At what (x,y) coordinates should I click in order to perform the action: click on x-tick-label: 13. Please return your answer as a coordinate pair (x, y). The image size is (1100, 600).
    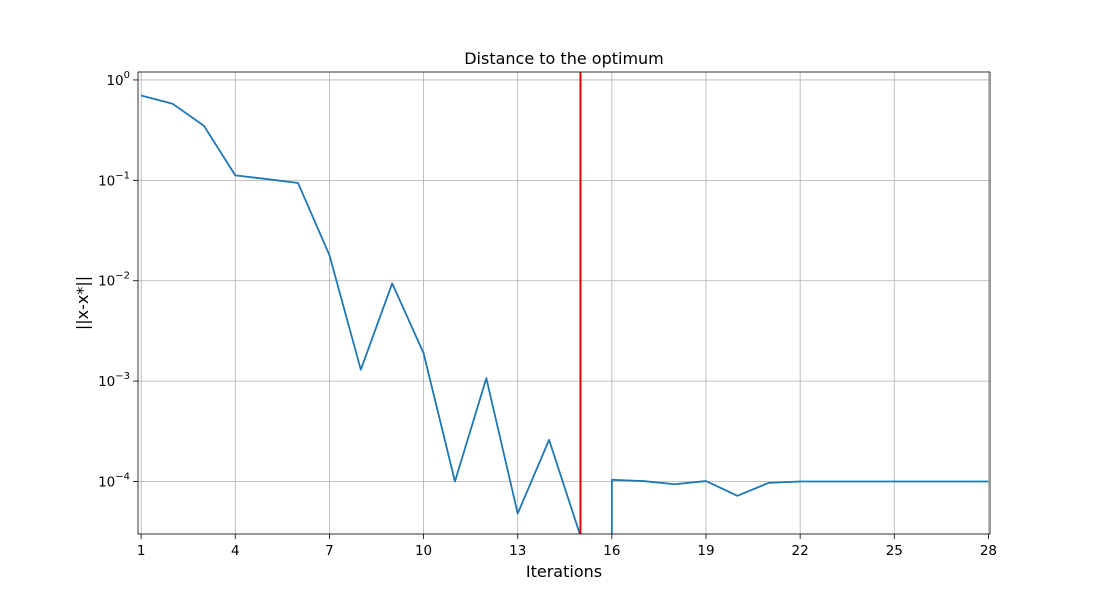
    Looking at the image, I should click on (517, 551).